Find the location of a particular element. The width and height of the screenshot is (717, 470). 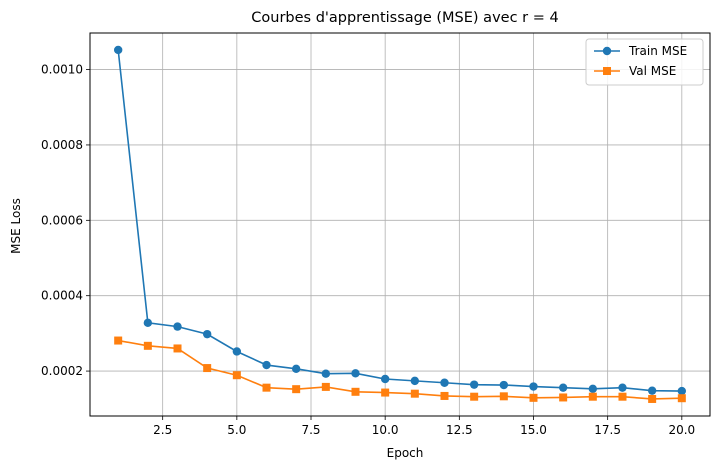

y-axis: 0.0002 0.0004 0.0006 0.0008 0.0010 is located at coordinates (65, 220).